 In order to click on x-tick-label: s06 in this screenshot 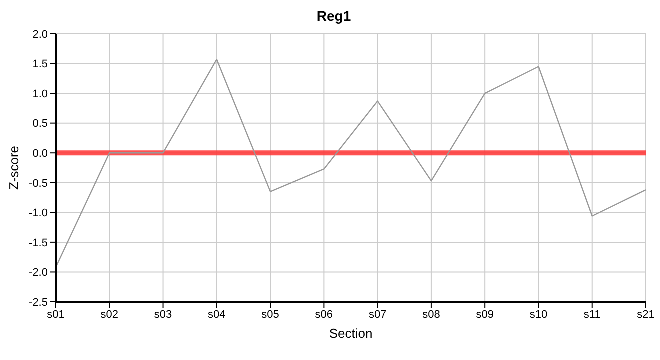, I will do `click(324, 314)`.